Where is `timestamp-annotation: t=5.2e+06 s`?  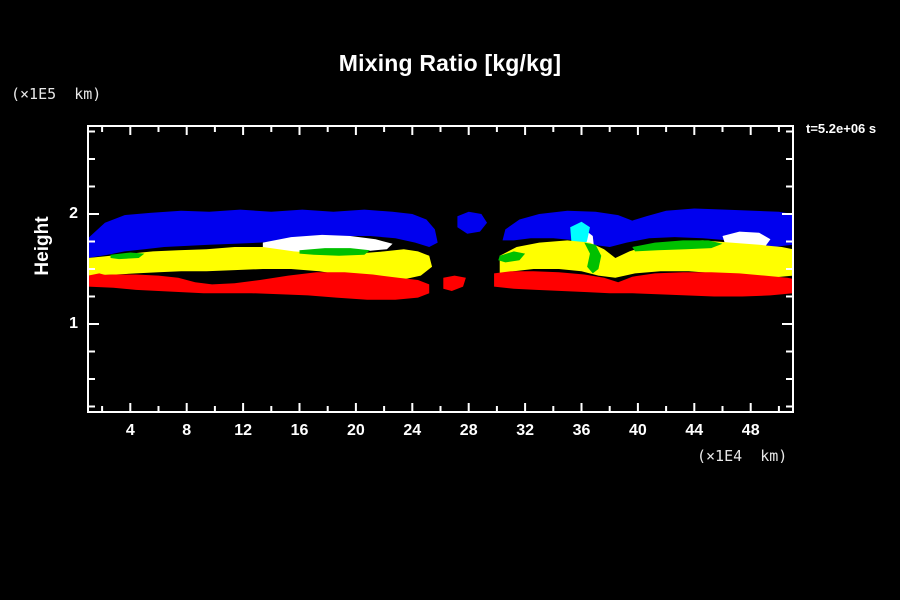
timestamp-annotation: t=5.2e+06 s is located at coordinates (841, 128).